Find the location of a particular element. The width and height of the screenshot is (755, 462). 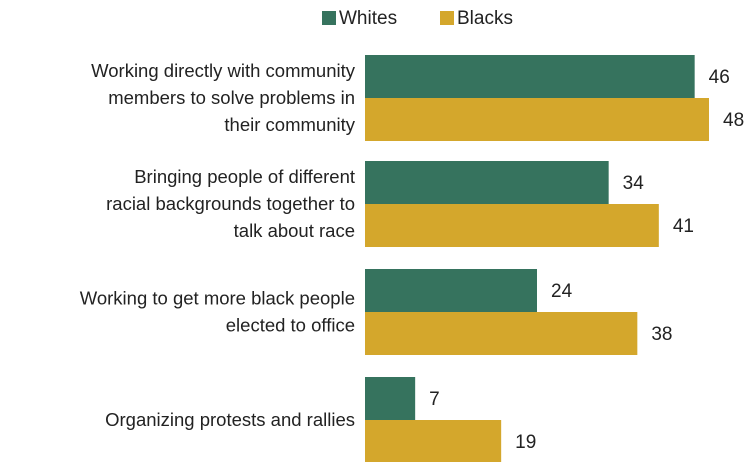

value-label-blacks: 38 is located at coordinates (661, 334).